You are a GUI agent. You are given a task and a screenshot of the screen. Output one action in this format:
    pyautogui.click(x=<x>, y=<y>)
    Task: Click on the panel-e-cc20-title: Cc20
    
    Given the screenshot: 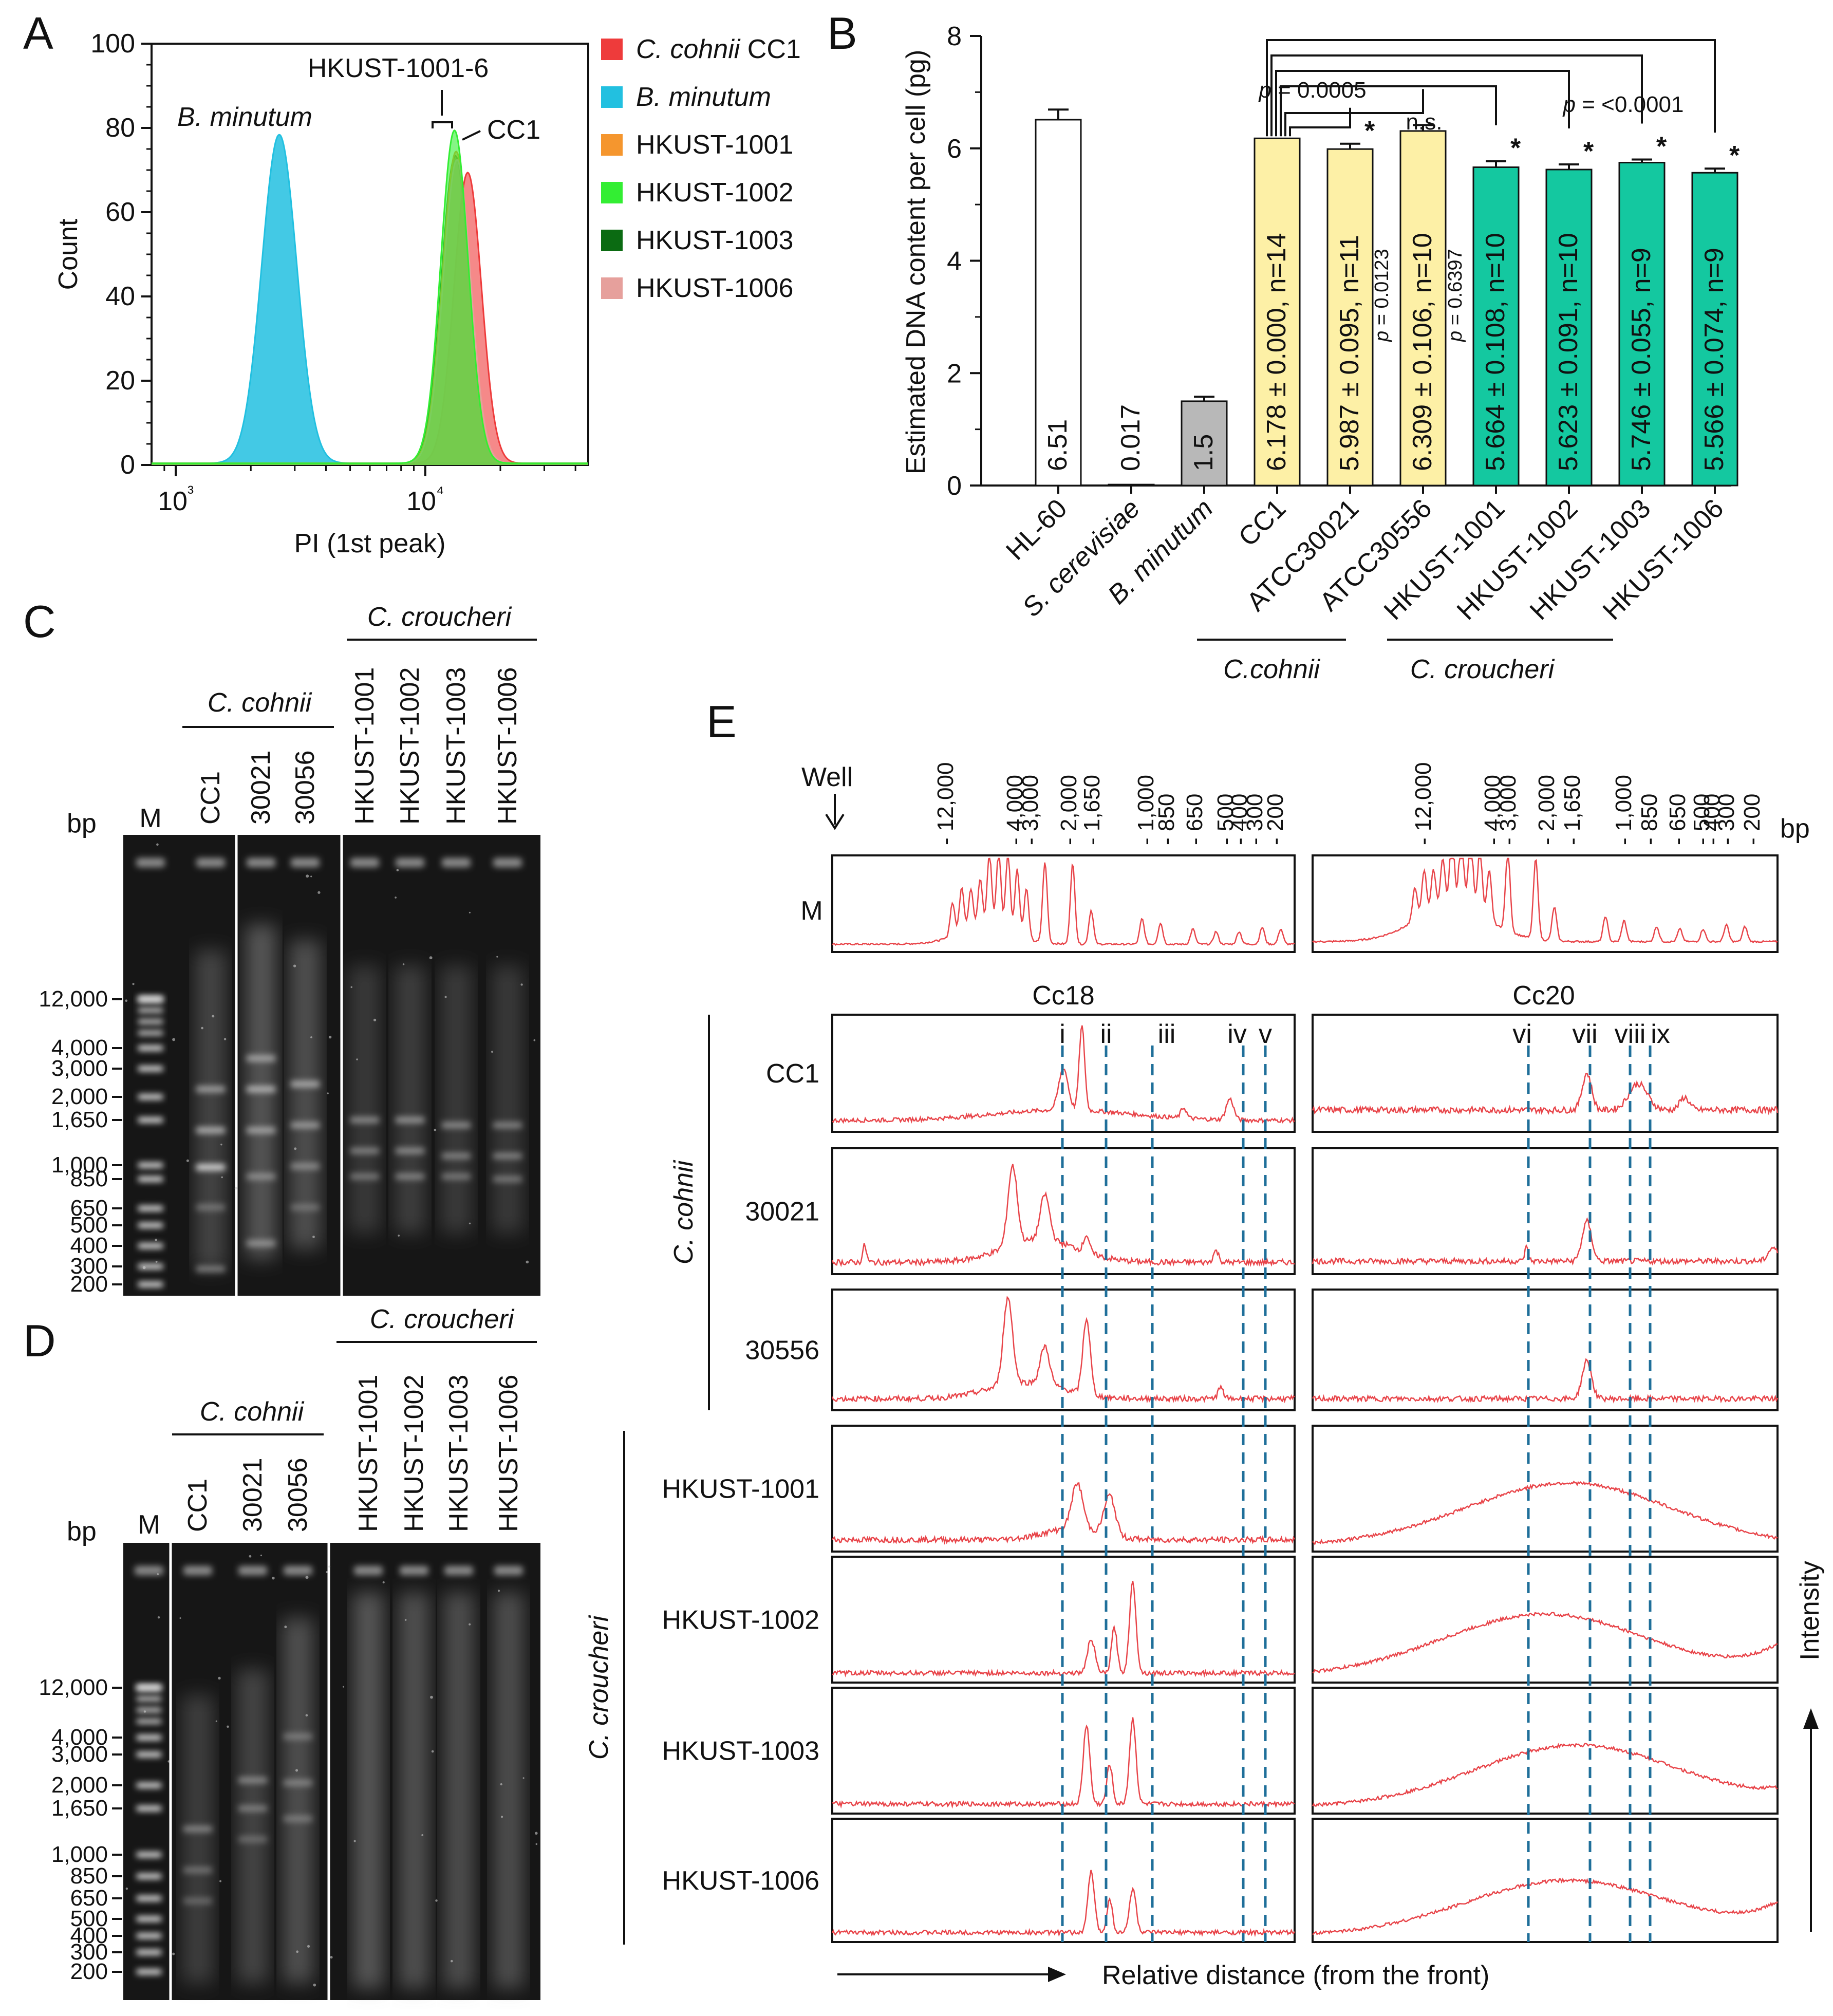 What is the action you would take?
    pyautogui.click(x=1543, y=996)
    